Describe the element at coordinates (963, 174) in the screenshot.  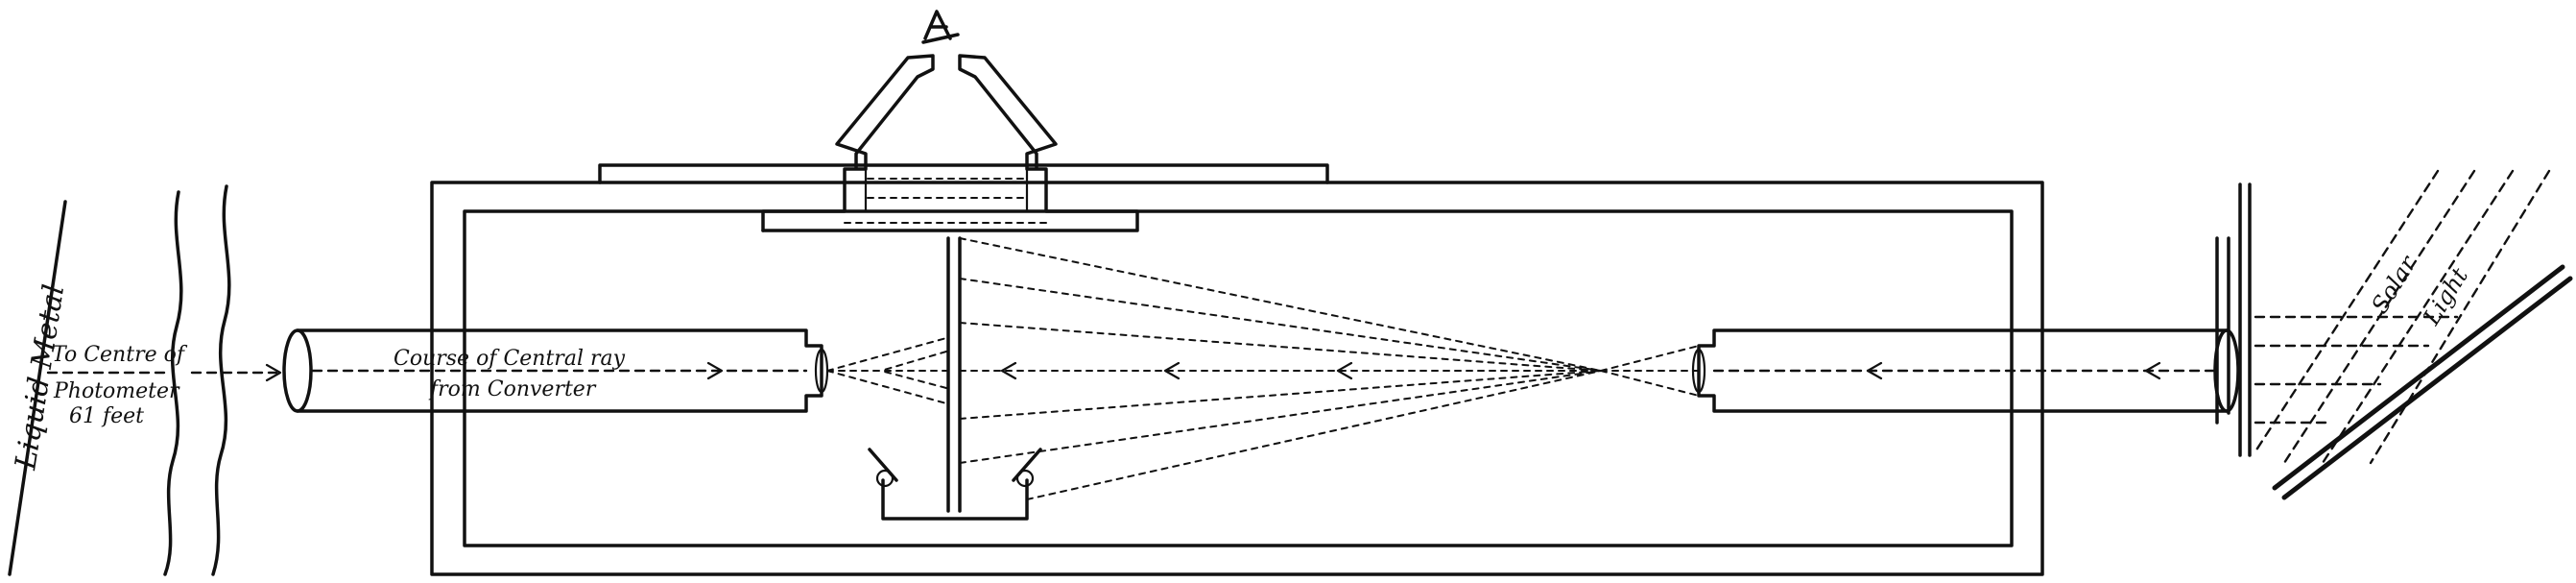
I see `top-lid` at that location.